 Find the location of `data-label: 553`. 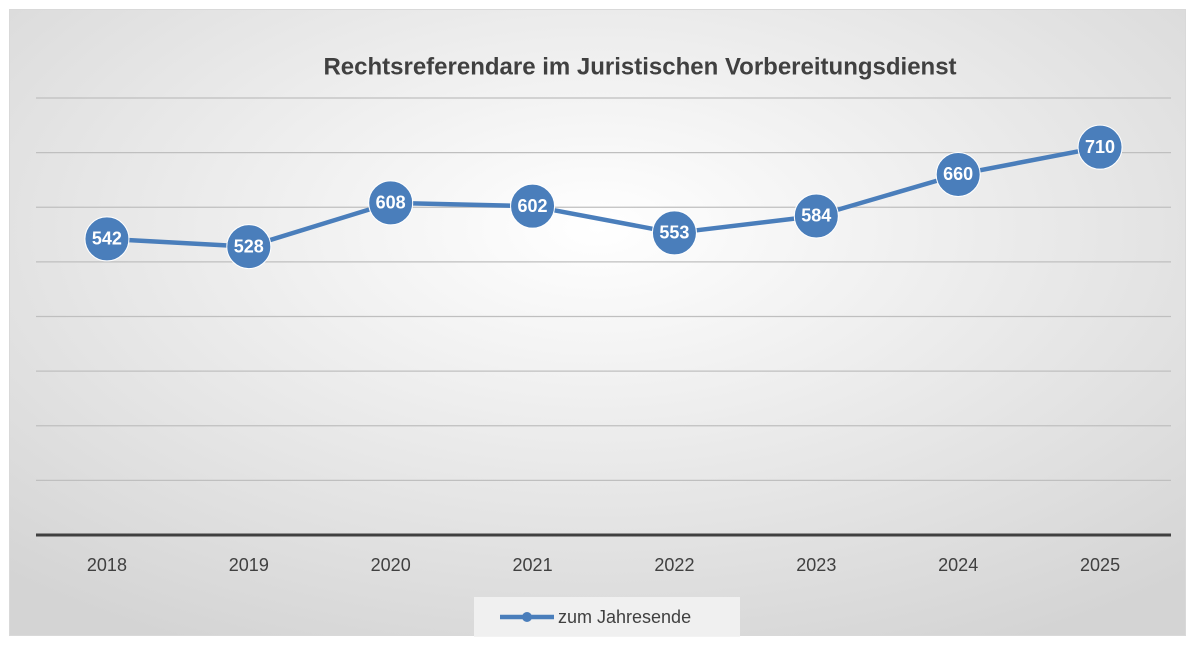

data-label: 553 is located at coordinates (674, 233).